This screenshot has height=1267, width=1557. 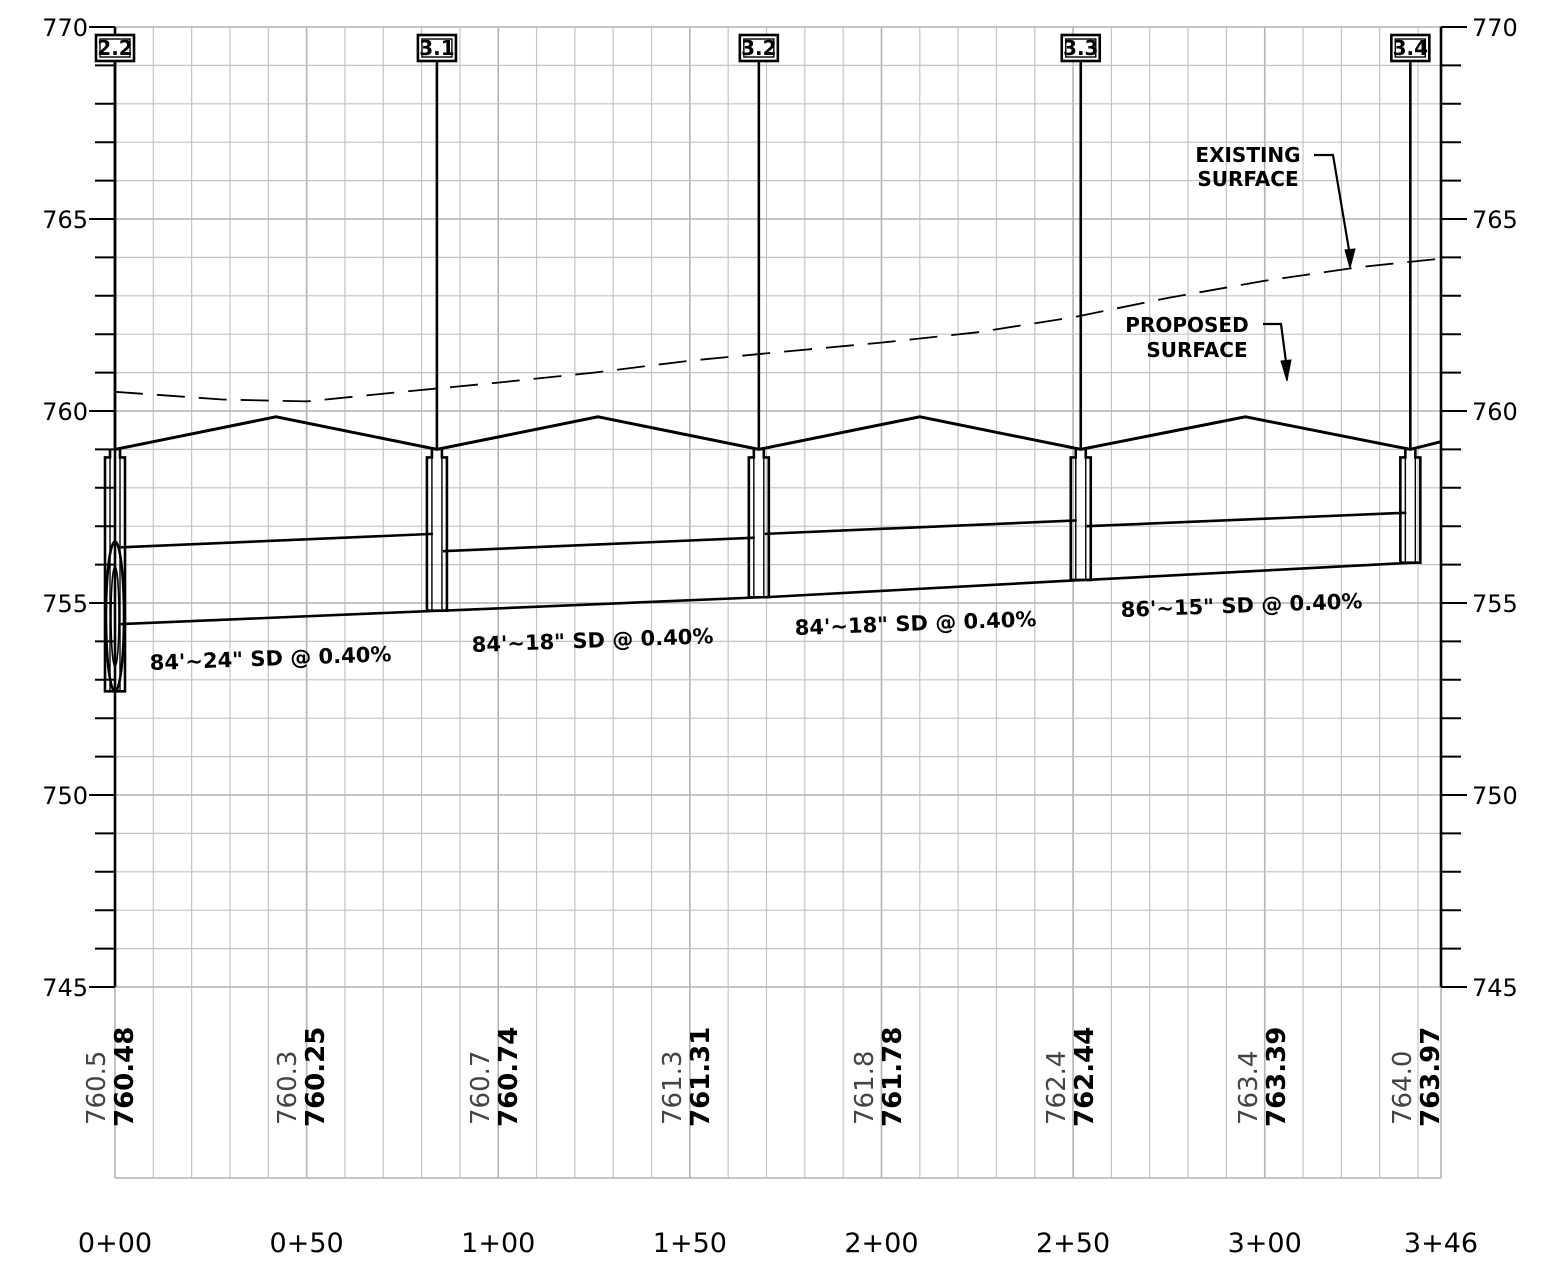 I want to click on existing-leader-arrowhead, so click(x=1350, y=259).